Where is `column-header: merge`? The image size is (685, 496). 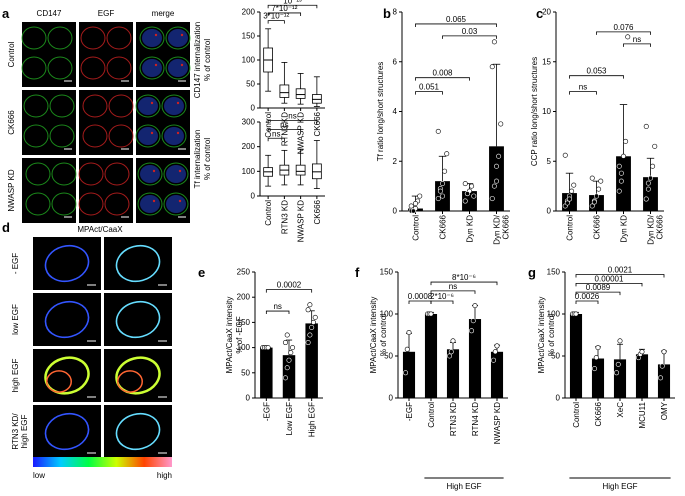
column-header: merge is located at coordinates (163, 13).